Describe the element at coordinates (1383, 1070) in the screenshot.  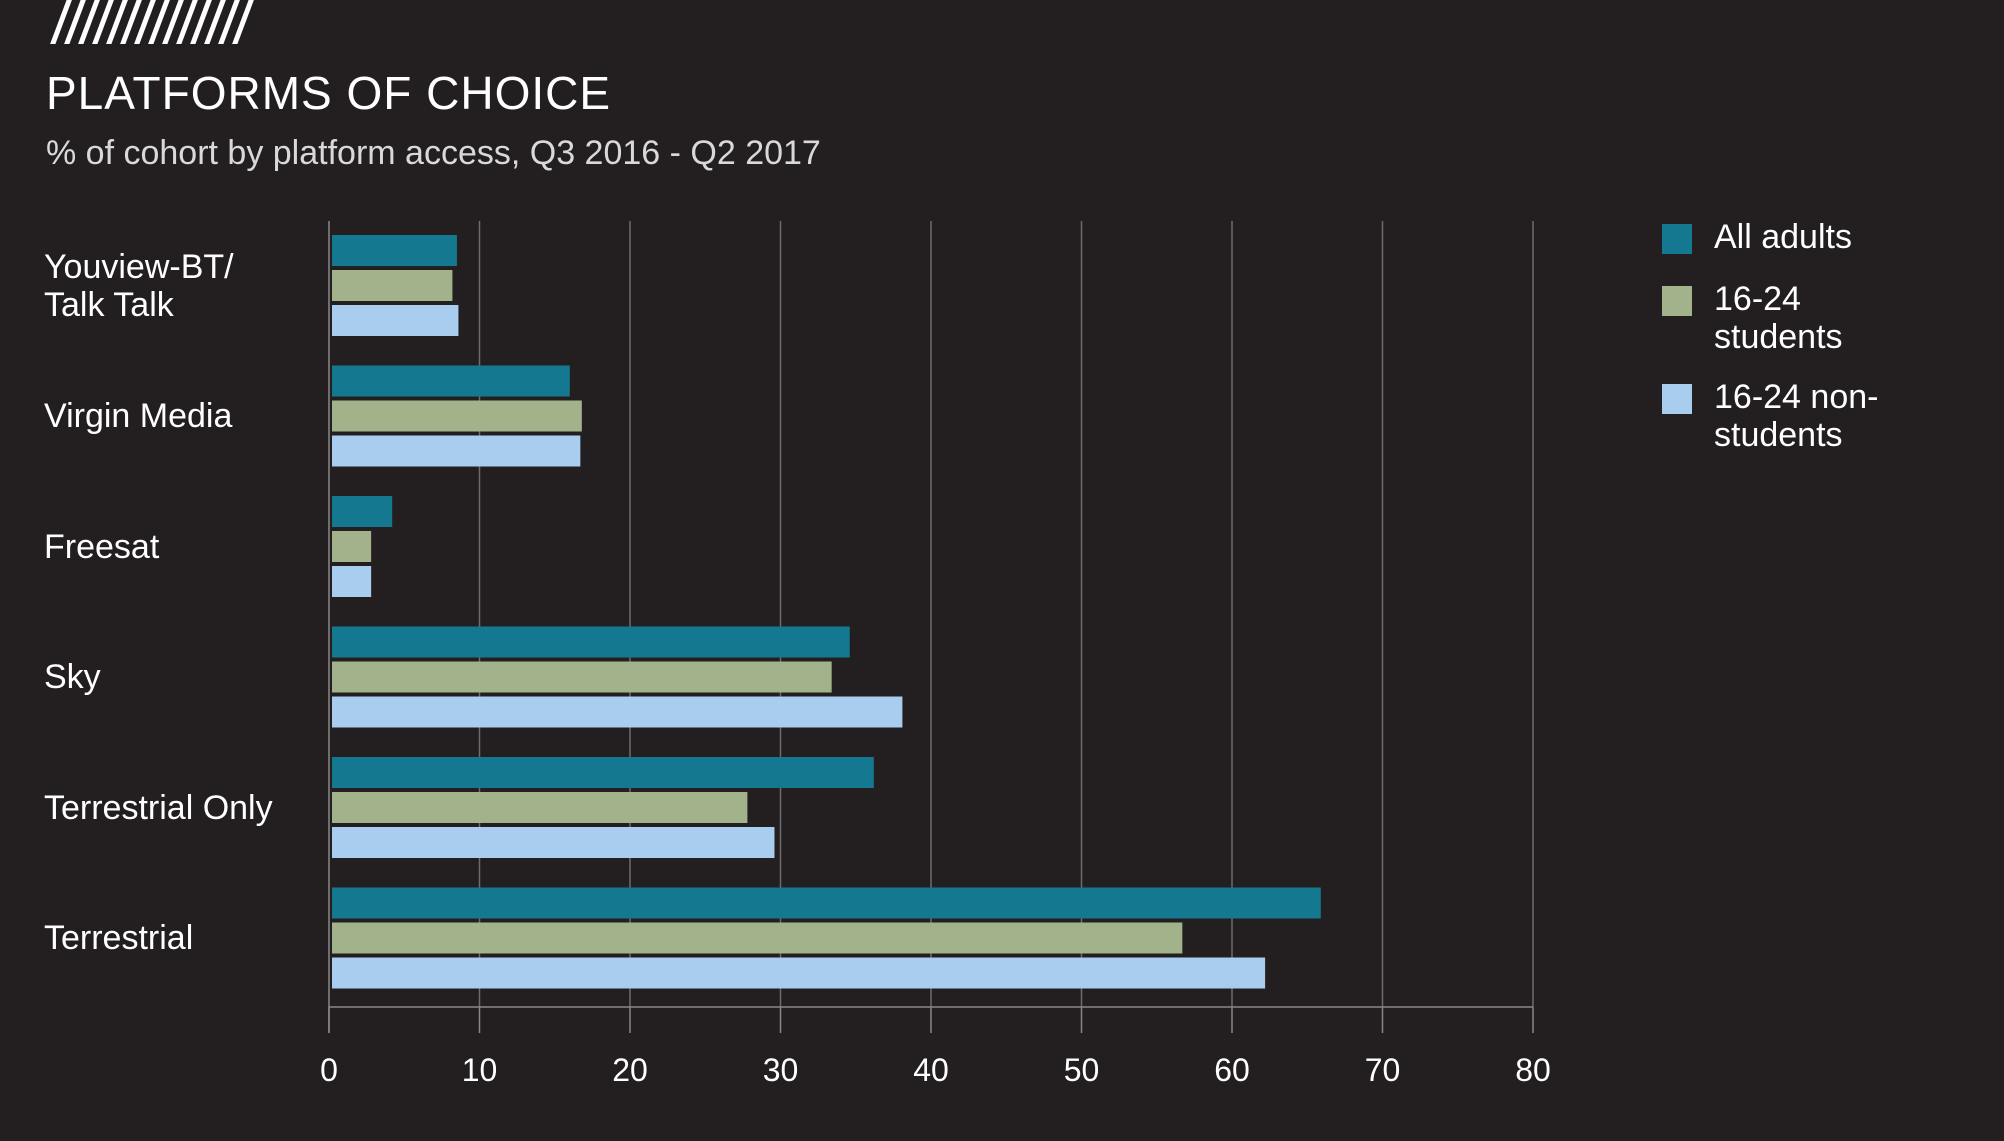
I see `x-tick-label: 70` at that location.